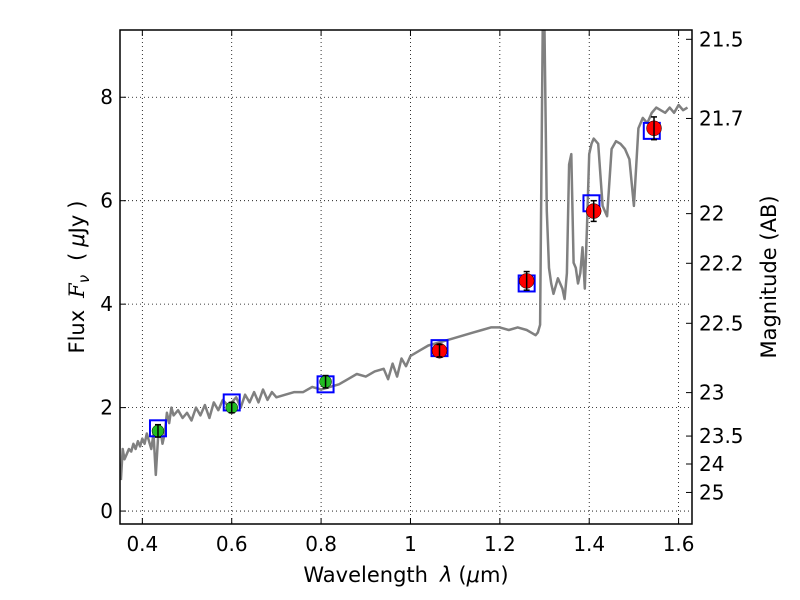  I want to click on x-axis-label-unit-open: (, so click(462, 575).